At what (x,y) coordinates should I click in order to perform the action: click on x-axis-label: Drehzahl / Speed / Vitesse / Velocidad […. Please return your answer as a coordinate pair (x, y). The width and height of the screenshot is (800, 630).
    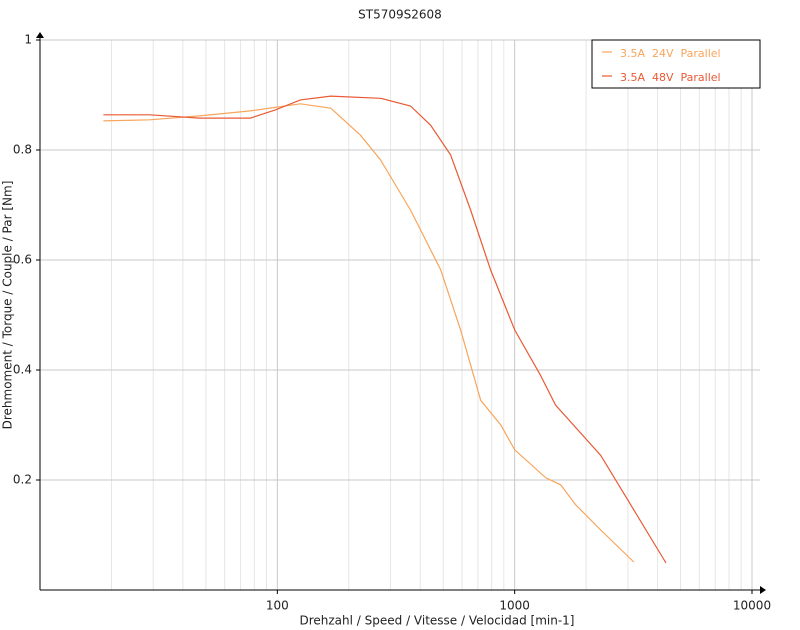
    Looking at the image, I should click on (436, 621).